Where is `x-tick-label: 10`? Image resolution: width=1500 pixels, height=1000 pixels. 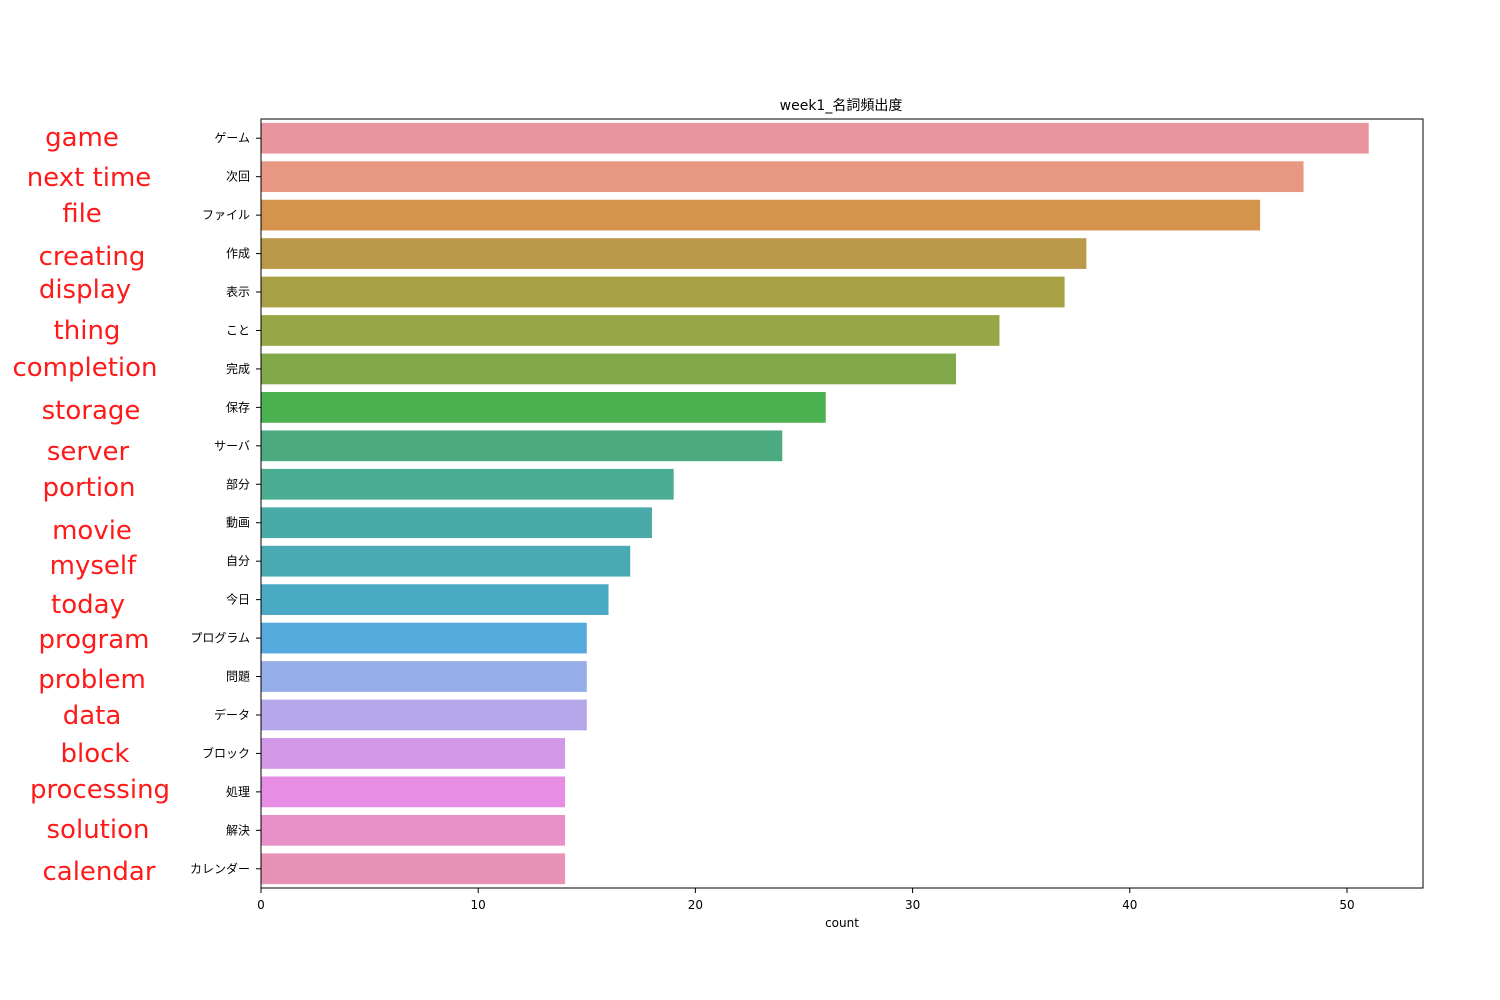 x-tick-label: 10 is located at coordinates (478, 905).